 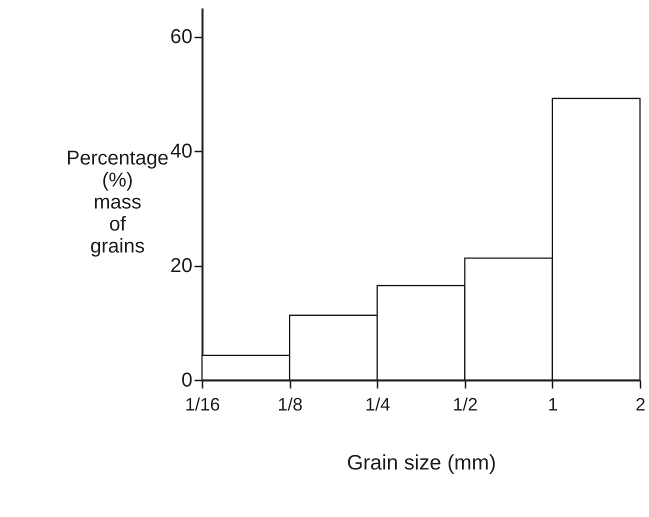 I want to click on x-tick-label: 1/4, so click(x=377, y=404).